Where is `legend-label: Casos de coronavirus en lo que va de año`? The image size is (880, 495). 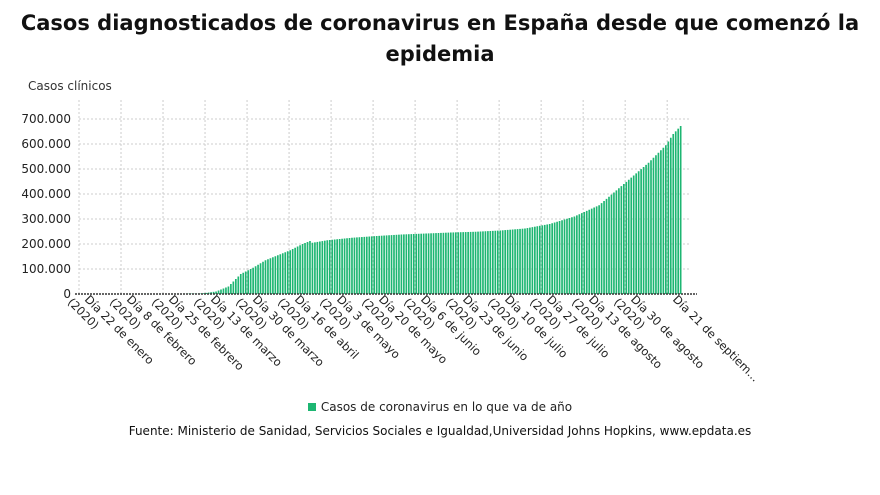 legend-label: Casos de coronavirus en lo que va de año is located at coordinates (446, 407).